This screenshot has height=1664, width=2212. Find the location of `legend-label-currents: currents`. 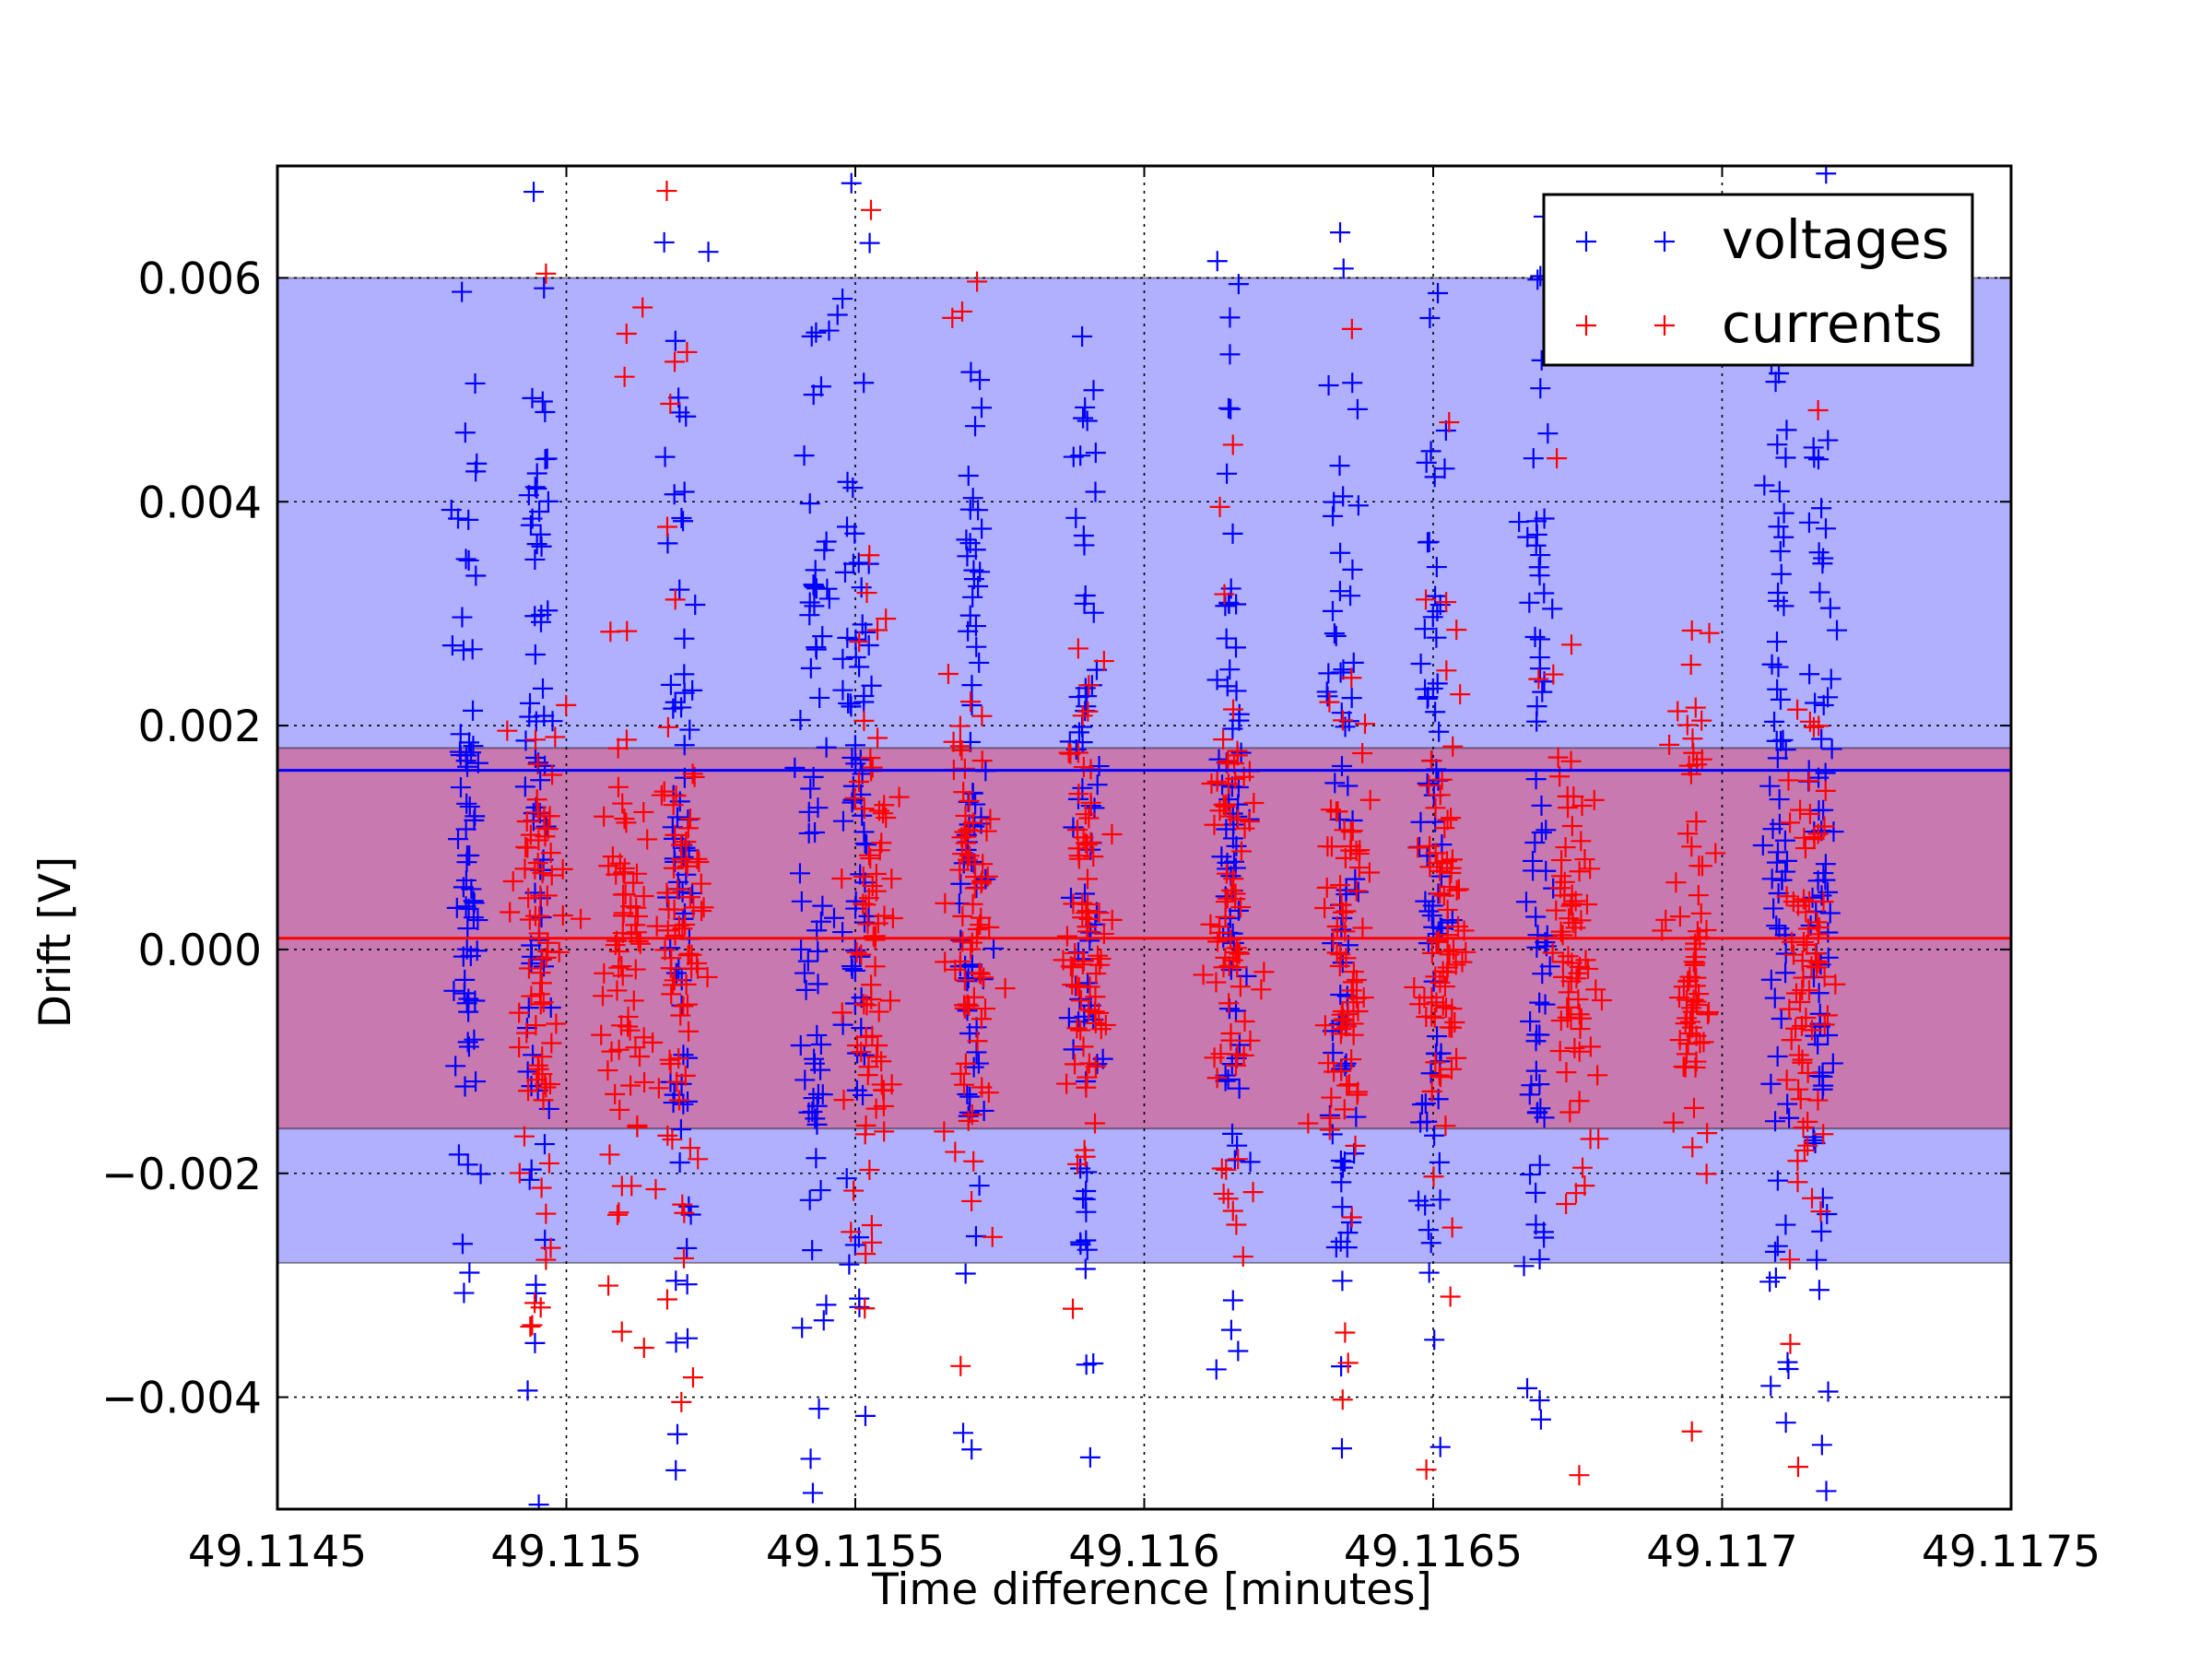

legend-label-currents: currents is located at coordinates (1832, 323).